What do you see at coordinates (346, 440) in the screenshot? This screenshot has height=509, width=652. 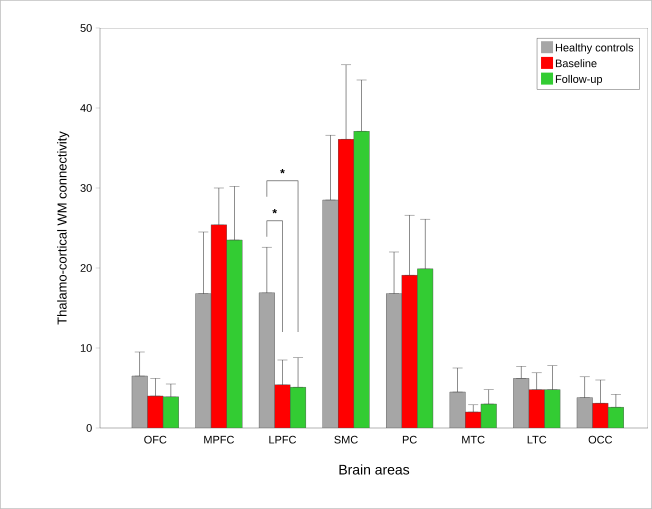 I see `x-tick-label: SMC` at bounding box center [346, 440].